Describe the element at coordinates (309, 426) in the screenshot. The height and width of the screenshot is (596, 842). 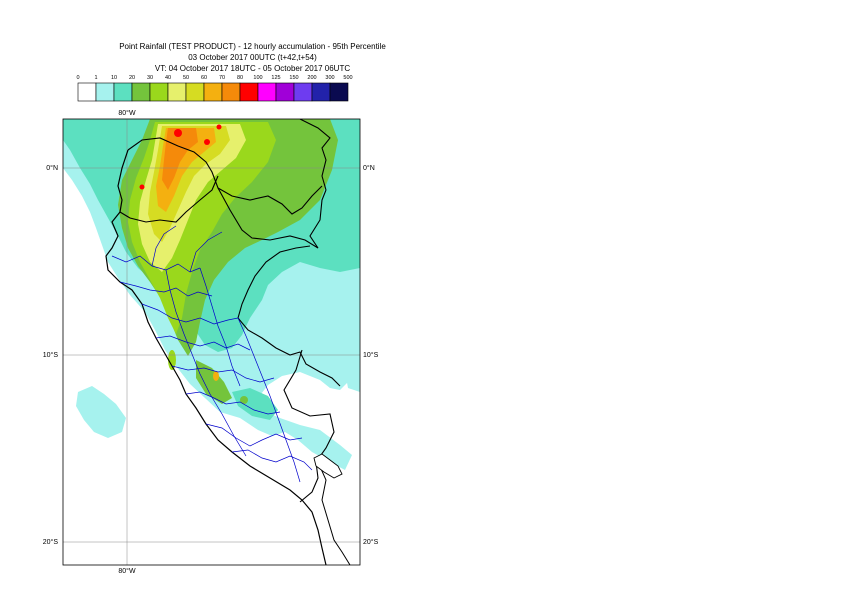
I see `border-peru-bolivia` at that location.